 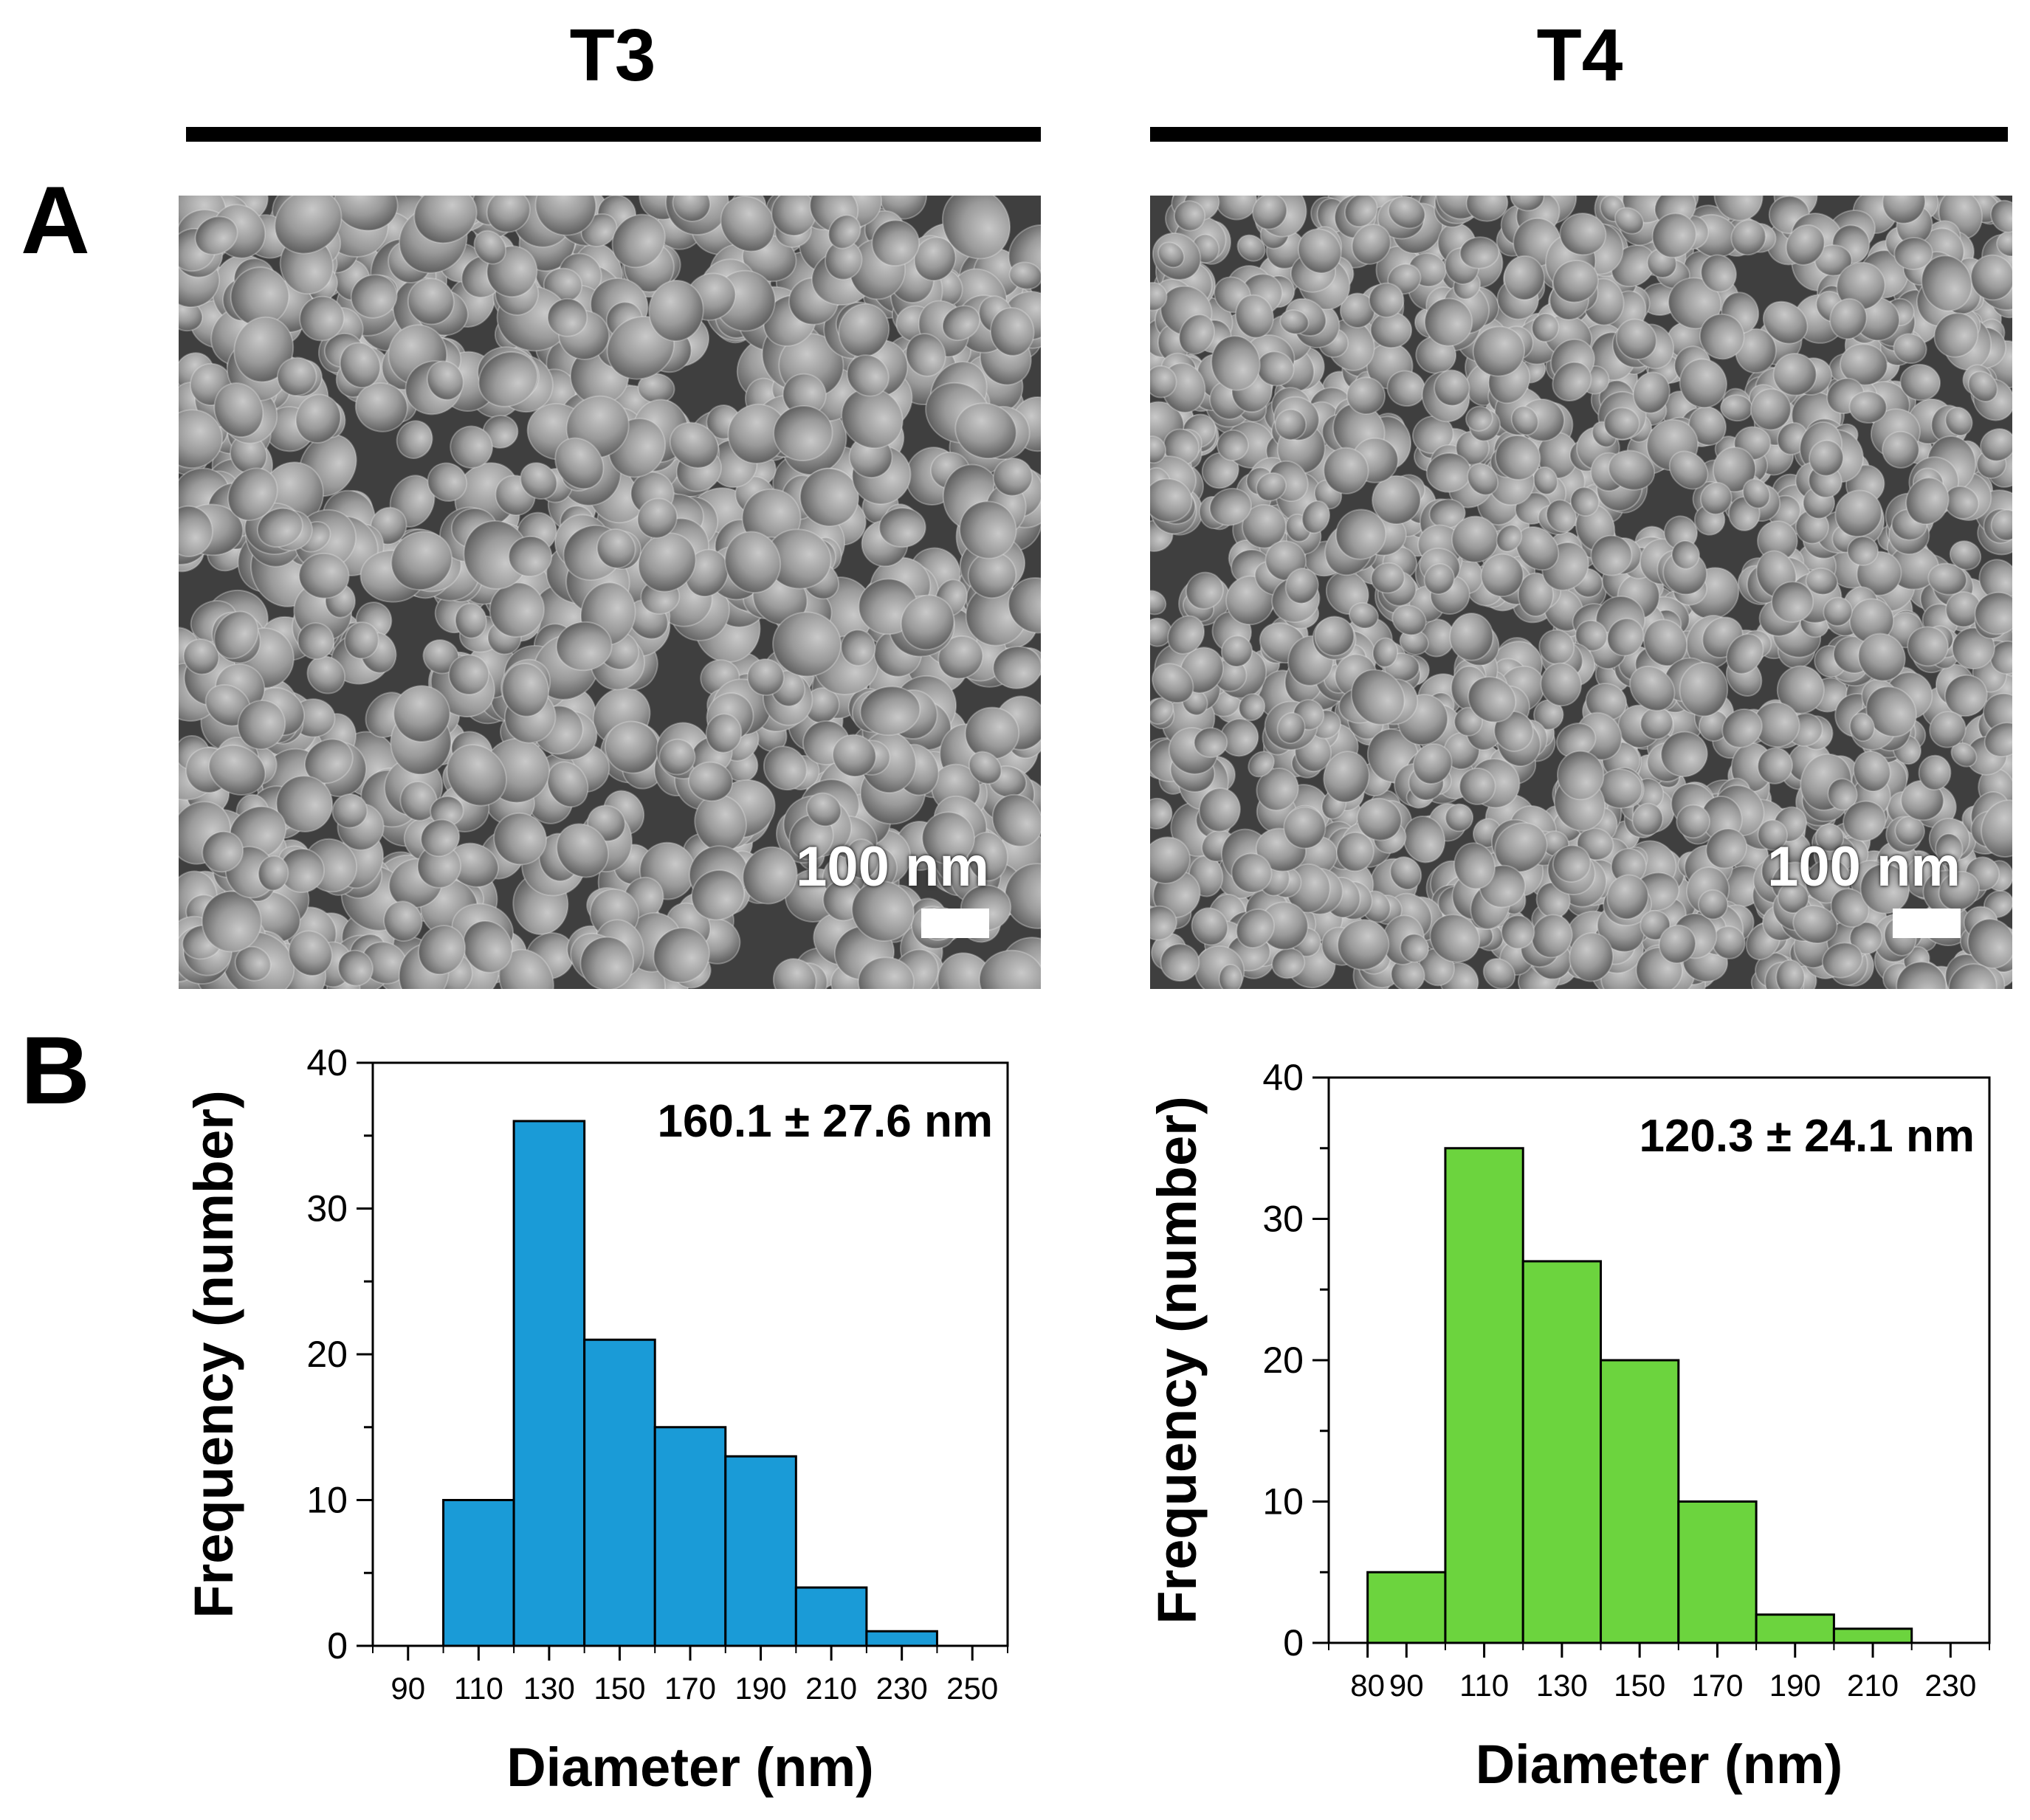 What do you see at coordinates (1283, 1360) in the screenshot?
I see `y-tick-label: 20` at bounding box center [1283, 1360].